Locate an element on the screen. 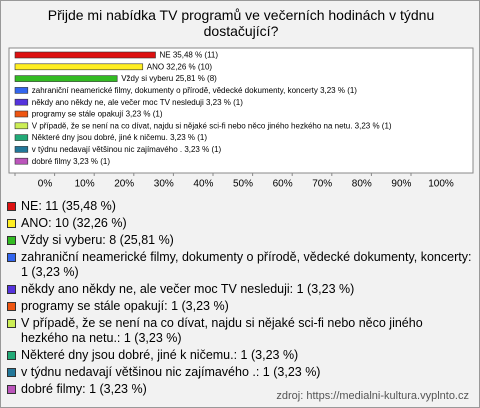  x-tick-label: 90% is located at coordinates (401, 184).